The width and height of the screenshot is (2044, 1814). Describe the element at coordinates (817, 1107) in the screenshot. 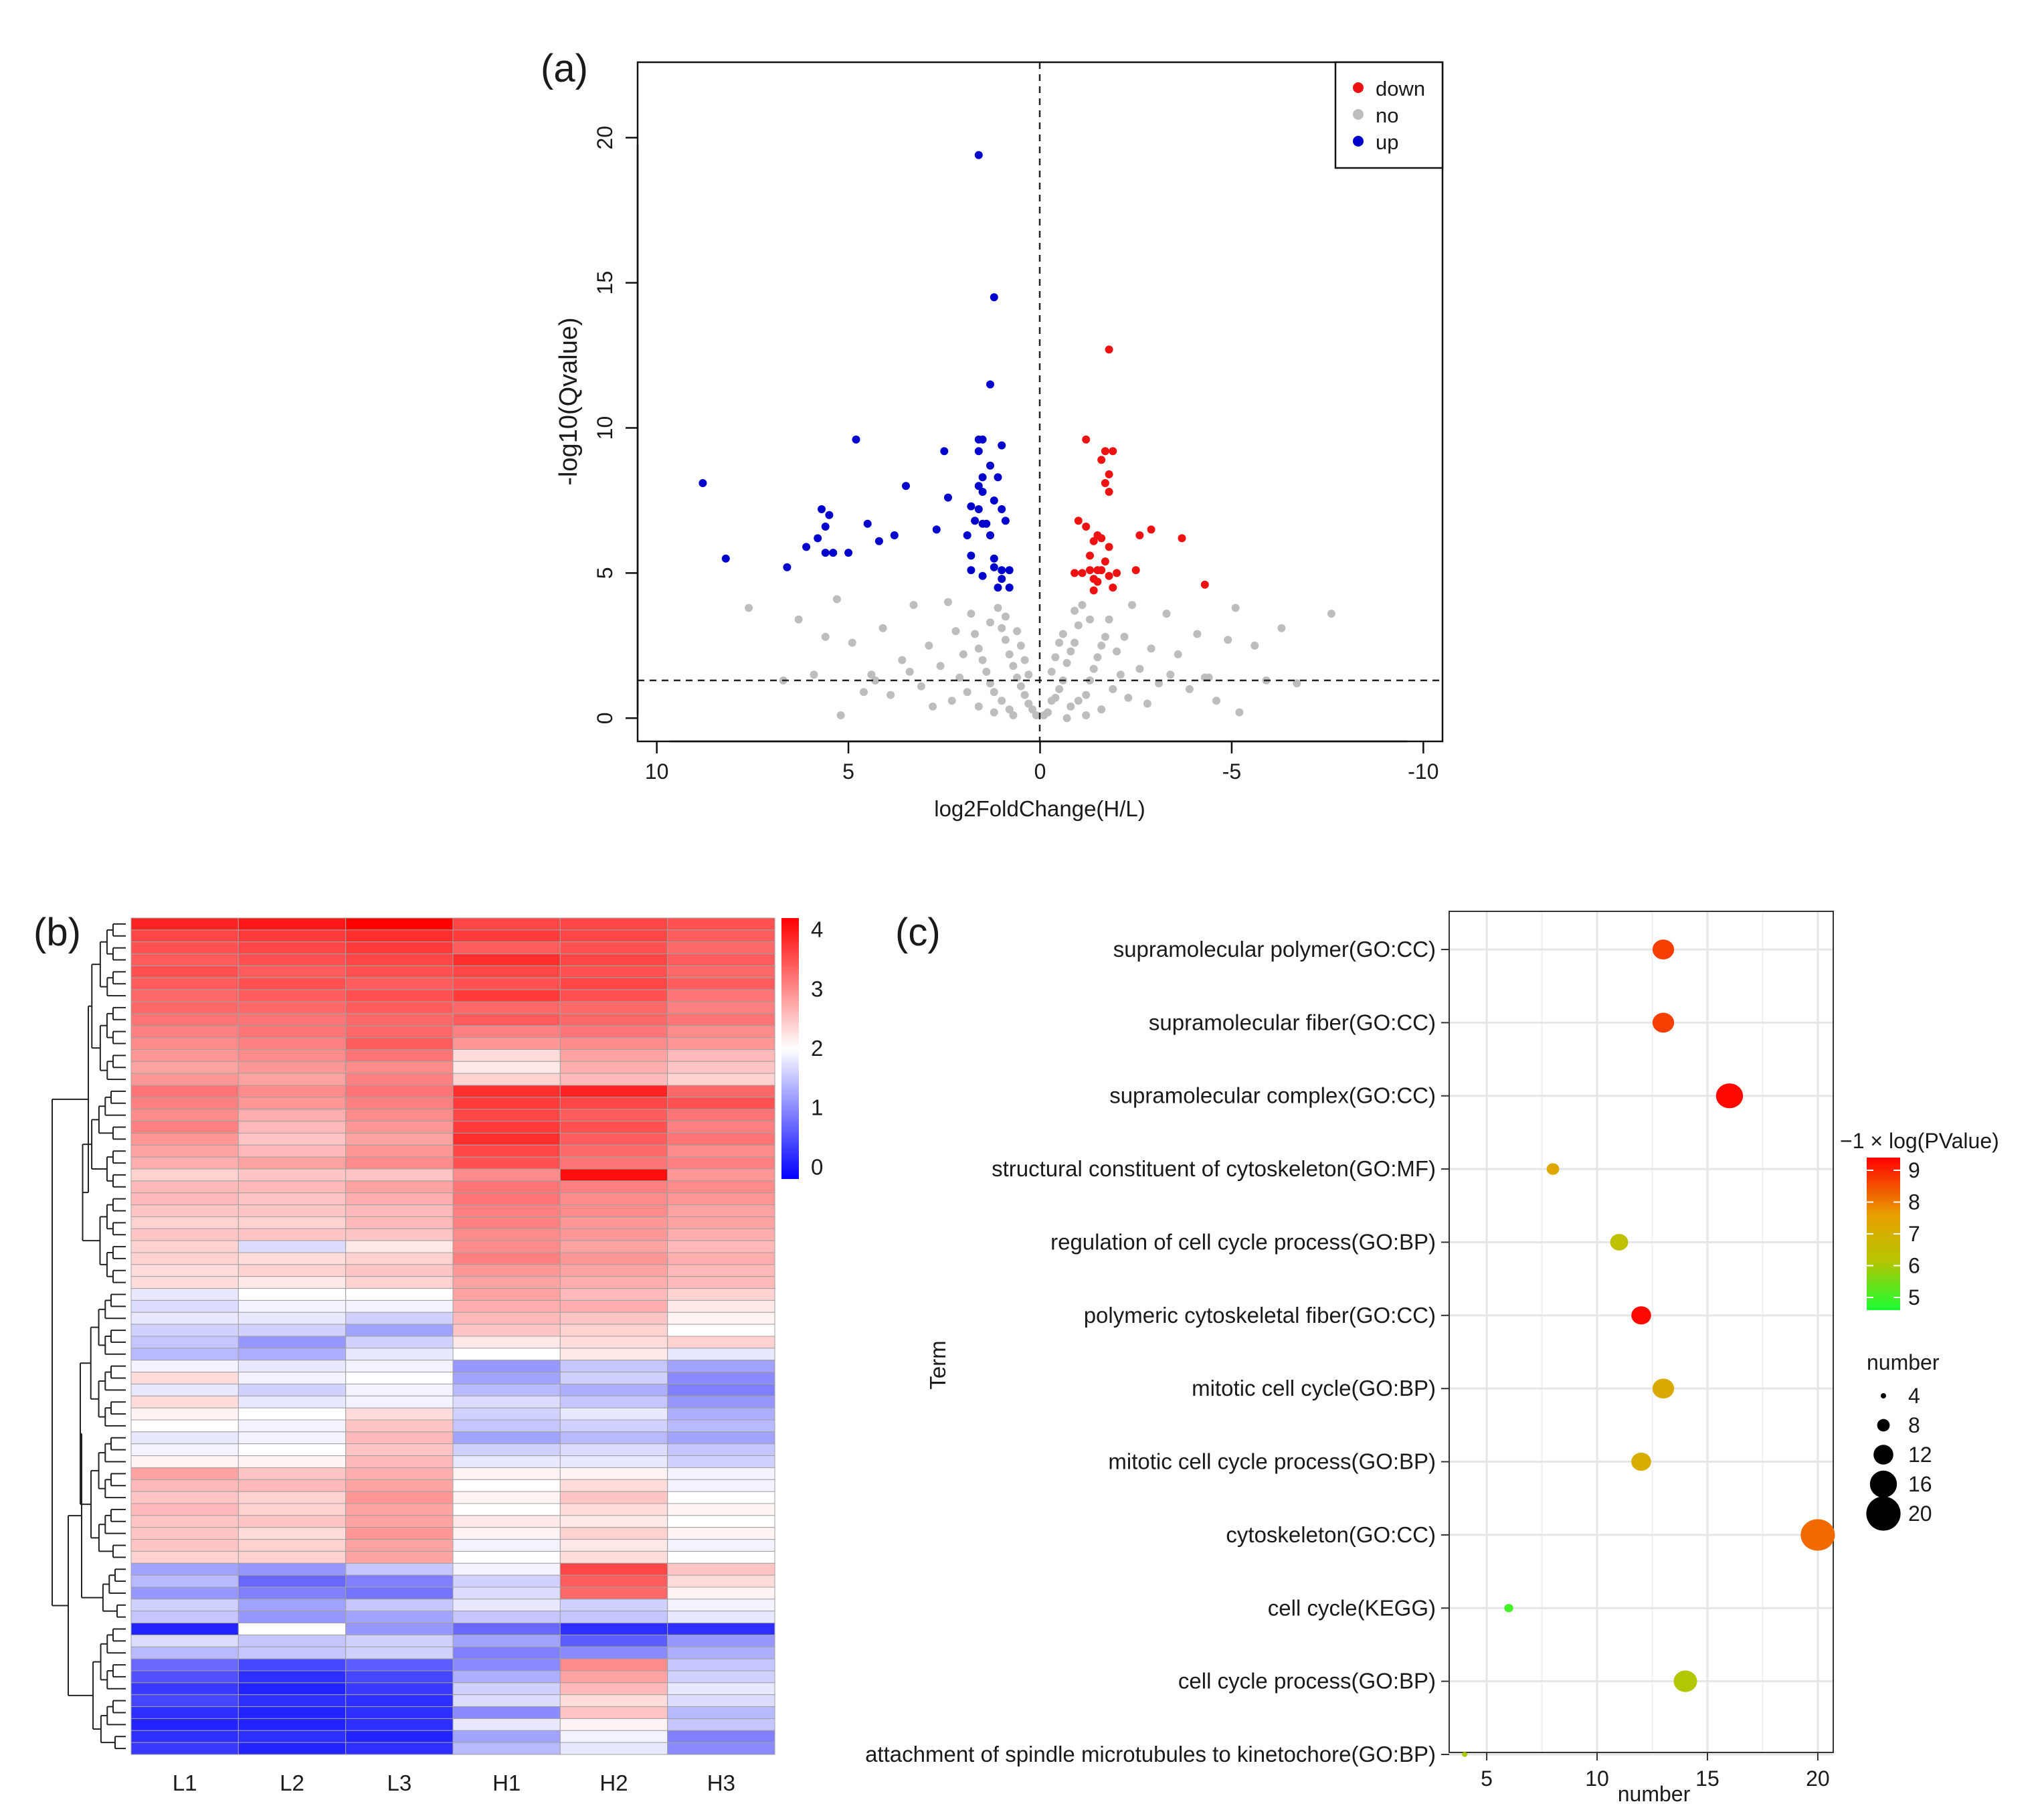

I see `heatmap-colorbar-tick-label: 1` at that location.